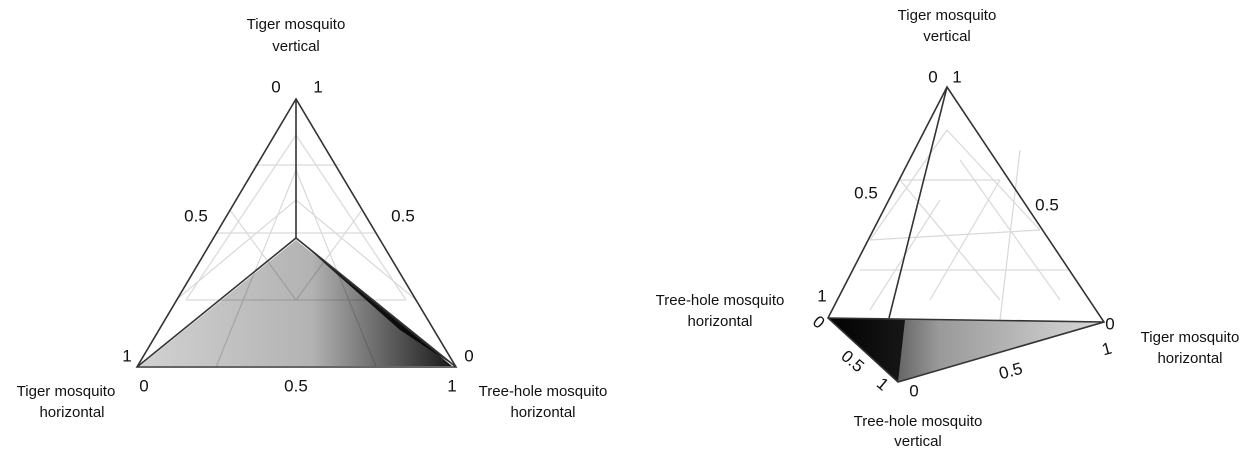 The width and height of the screenshot is (1249, 454). I want to click on point-cloud, so click(296, 303).